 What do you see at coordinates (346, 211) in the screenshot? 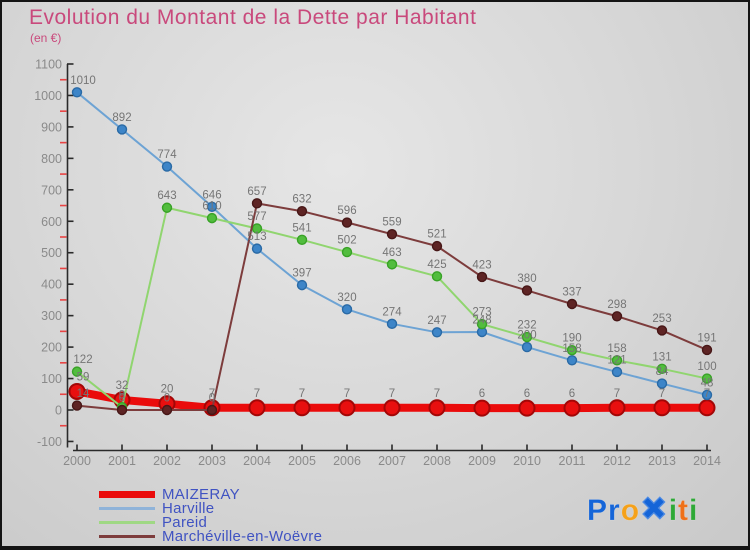
I see `value-label: 596` at bounding box center [346, 211].